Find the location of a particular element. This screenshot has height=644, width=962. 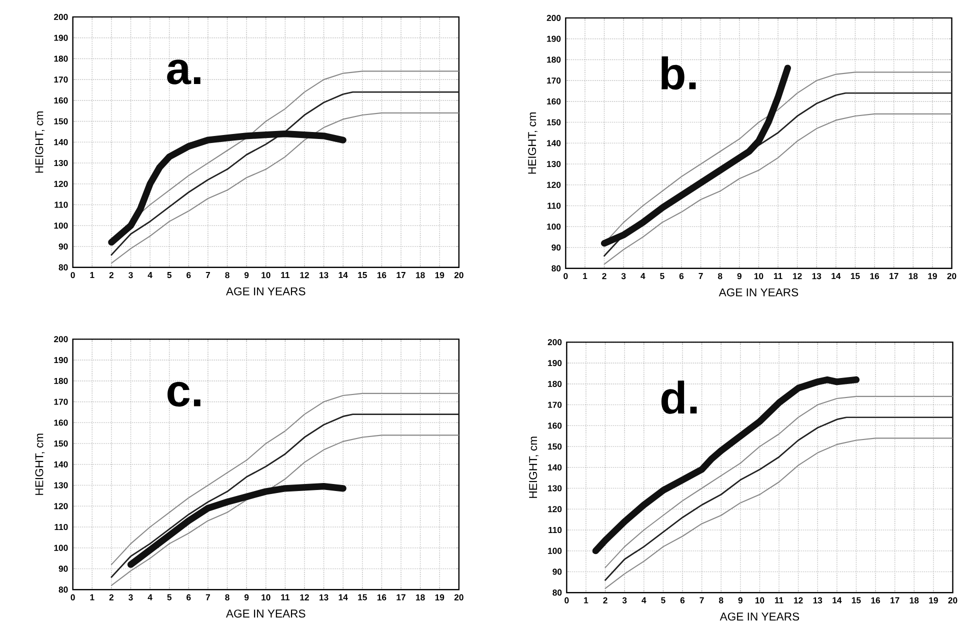

x-tick-label: 2 is located at coordinates (605, 600).